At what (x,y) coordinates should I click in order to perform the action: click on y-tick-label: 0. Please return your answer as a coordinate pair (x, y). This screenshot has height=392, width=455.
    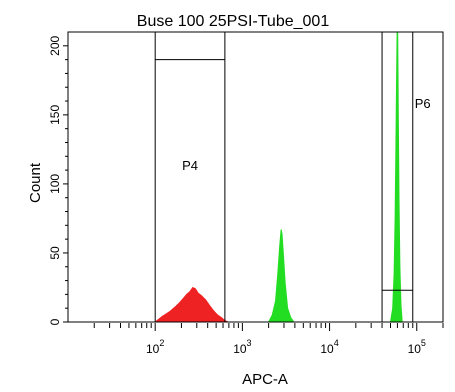
    Looking at the image, I should click on (55, 321).